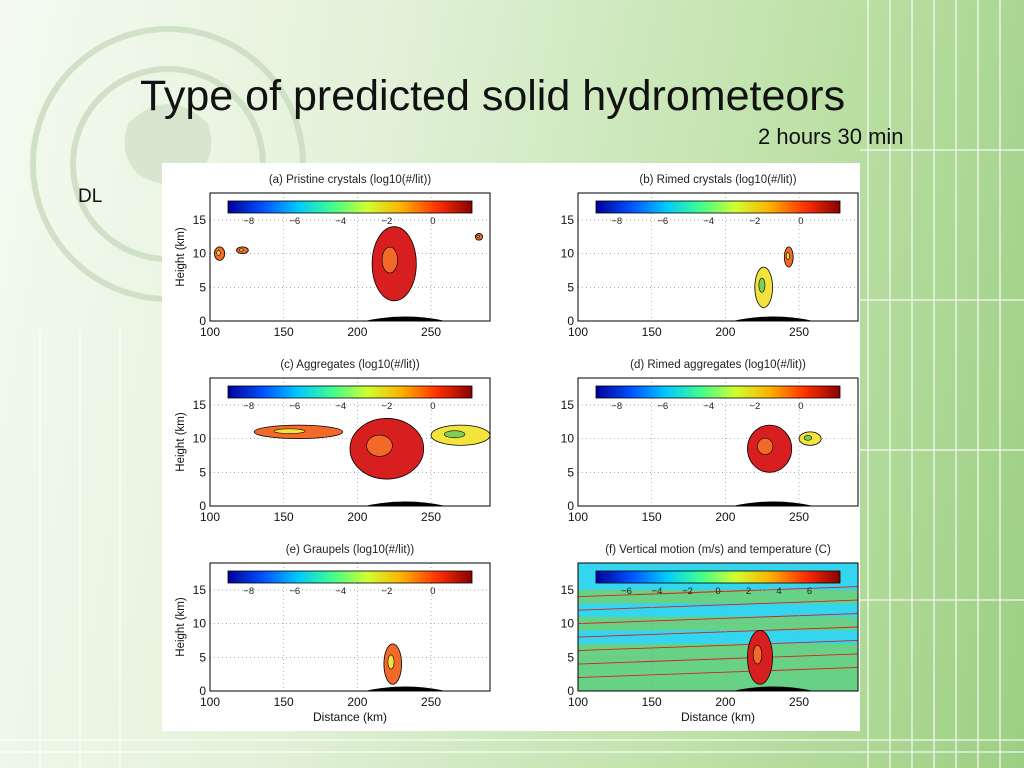  I want to click on panel-title: (d) Rimed aggregates (log10(#/lit)), so click(718, 365).